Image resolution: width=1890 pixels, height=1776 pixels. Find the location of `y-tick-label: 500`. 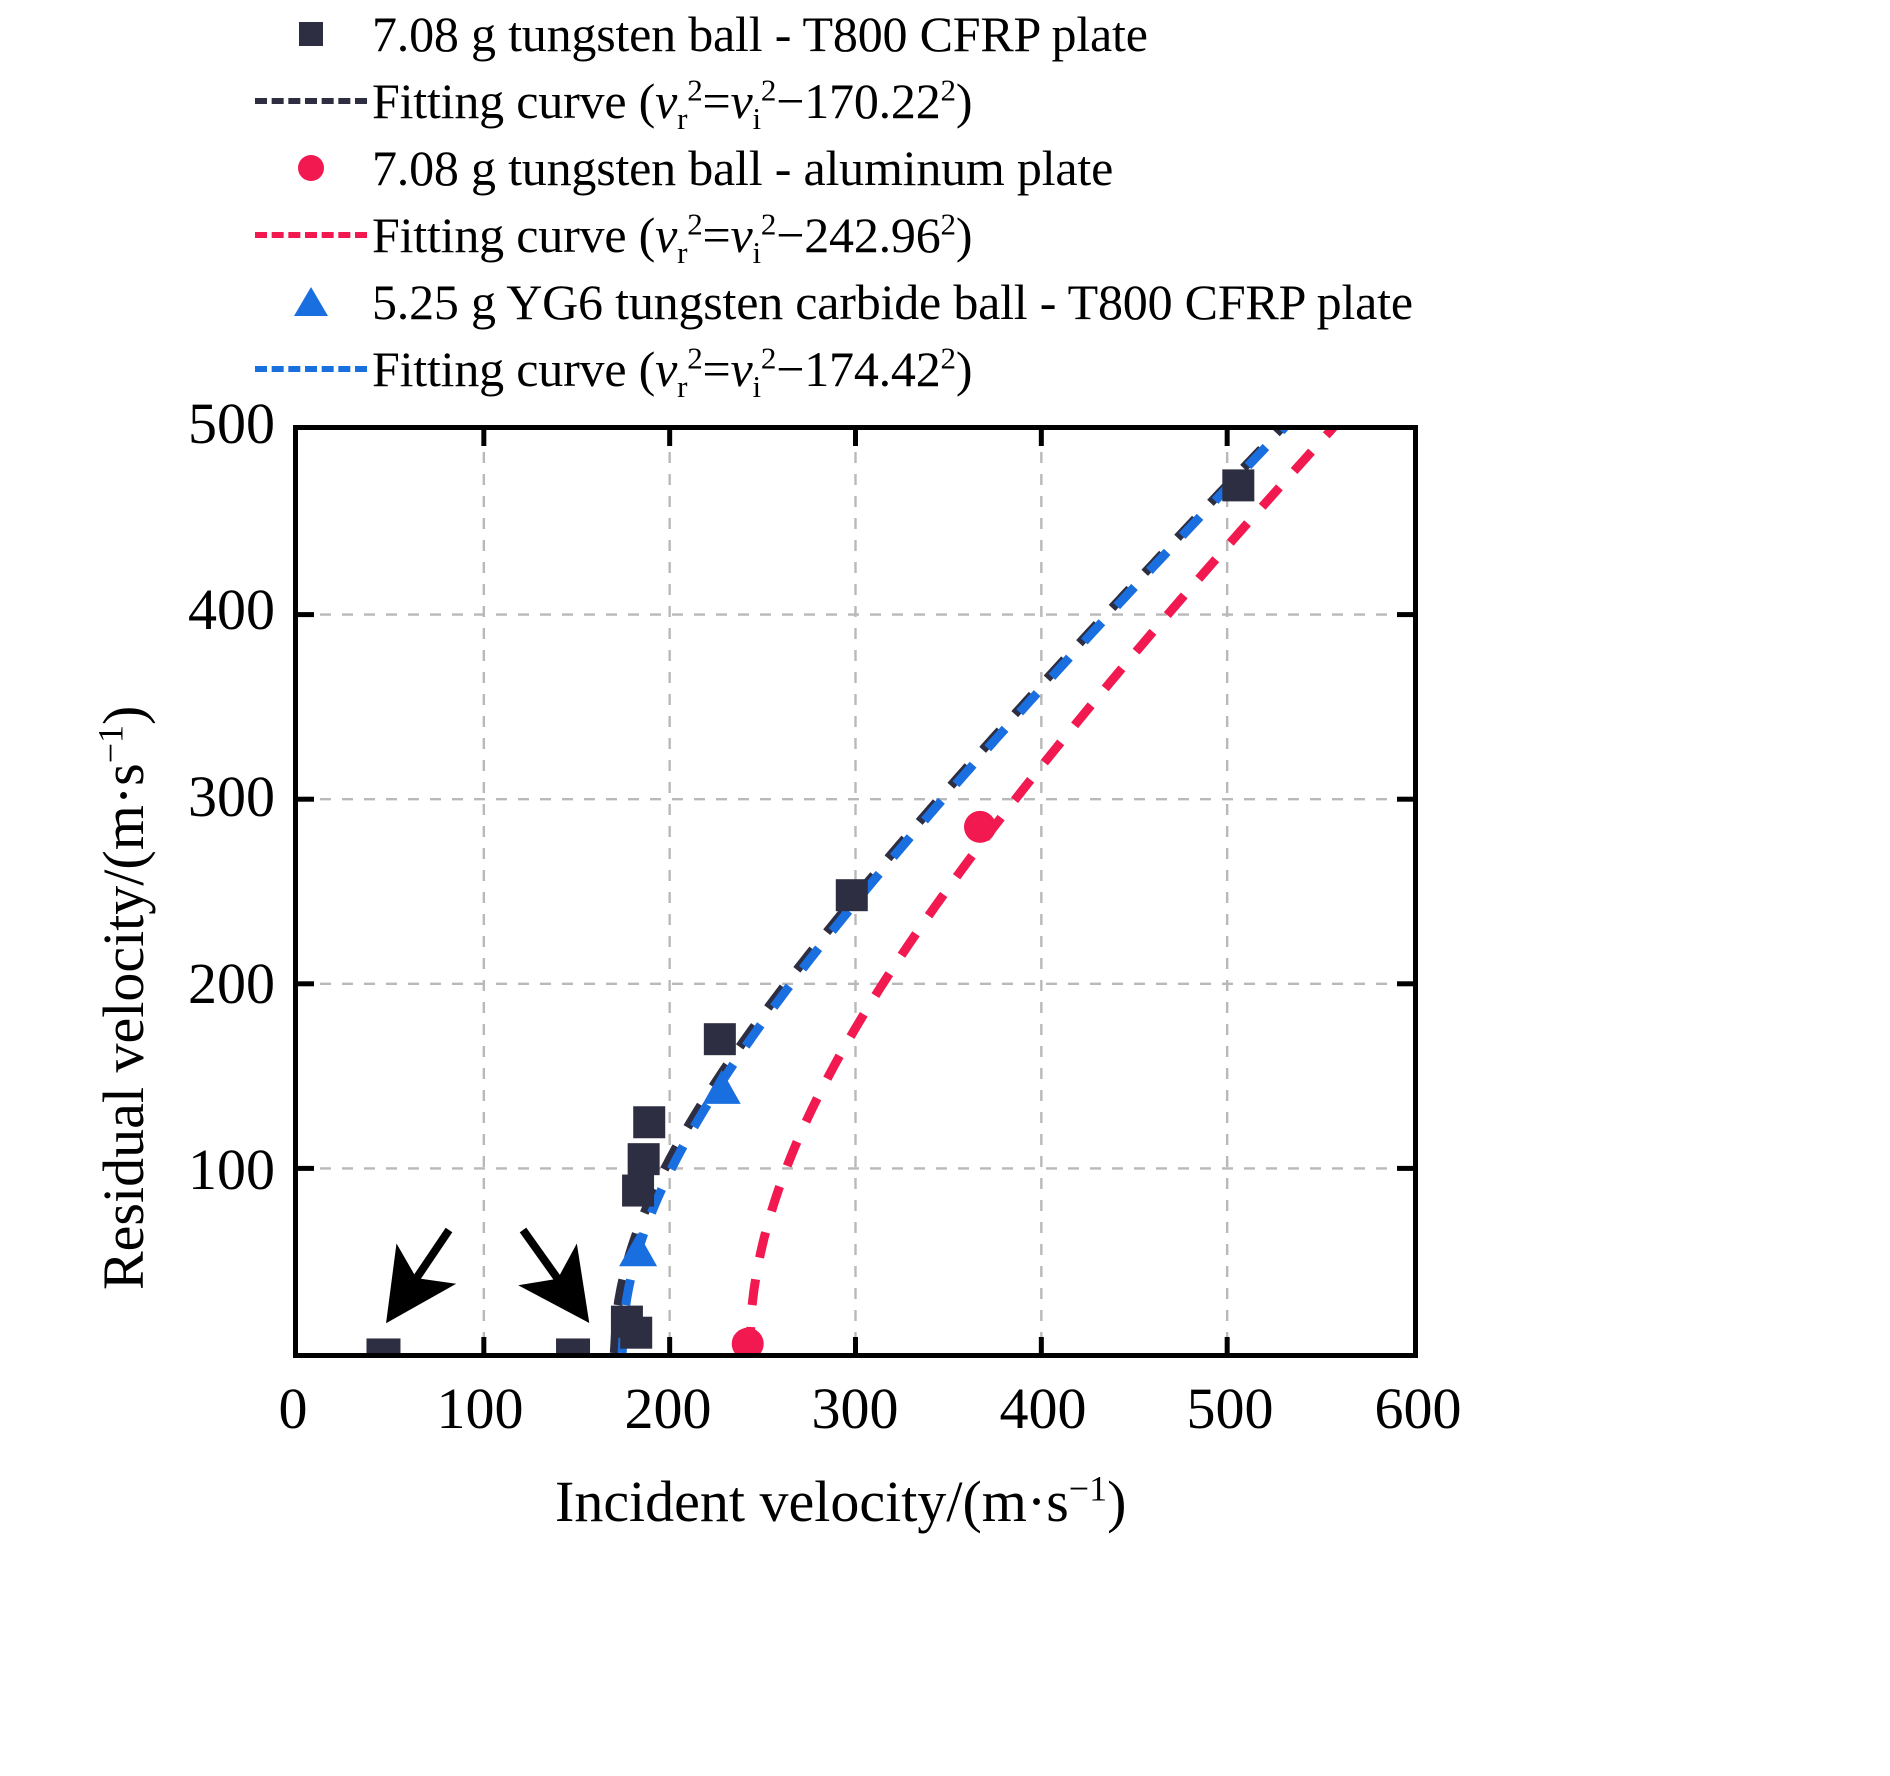

y-tick-label: 500 is located at coordinates (231, 423).